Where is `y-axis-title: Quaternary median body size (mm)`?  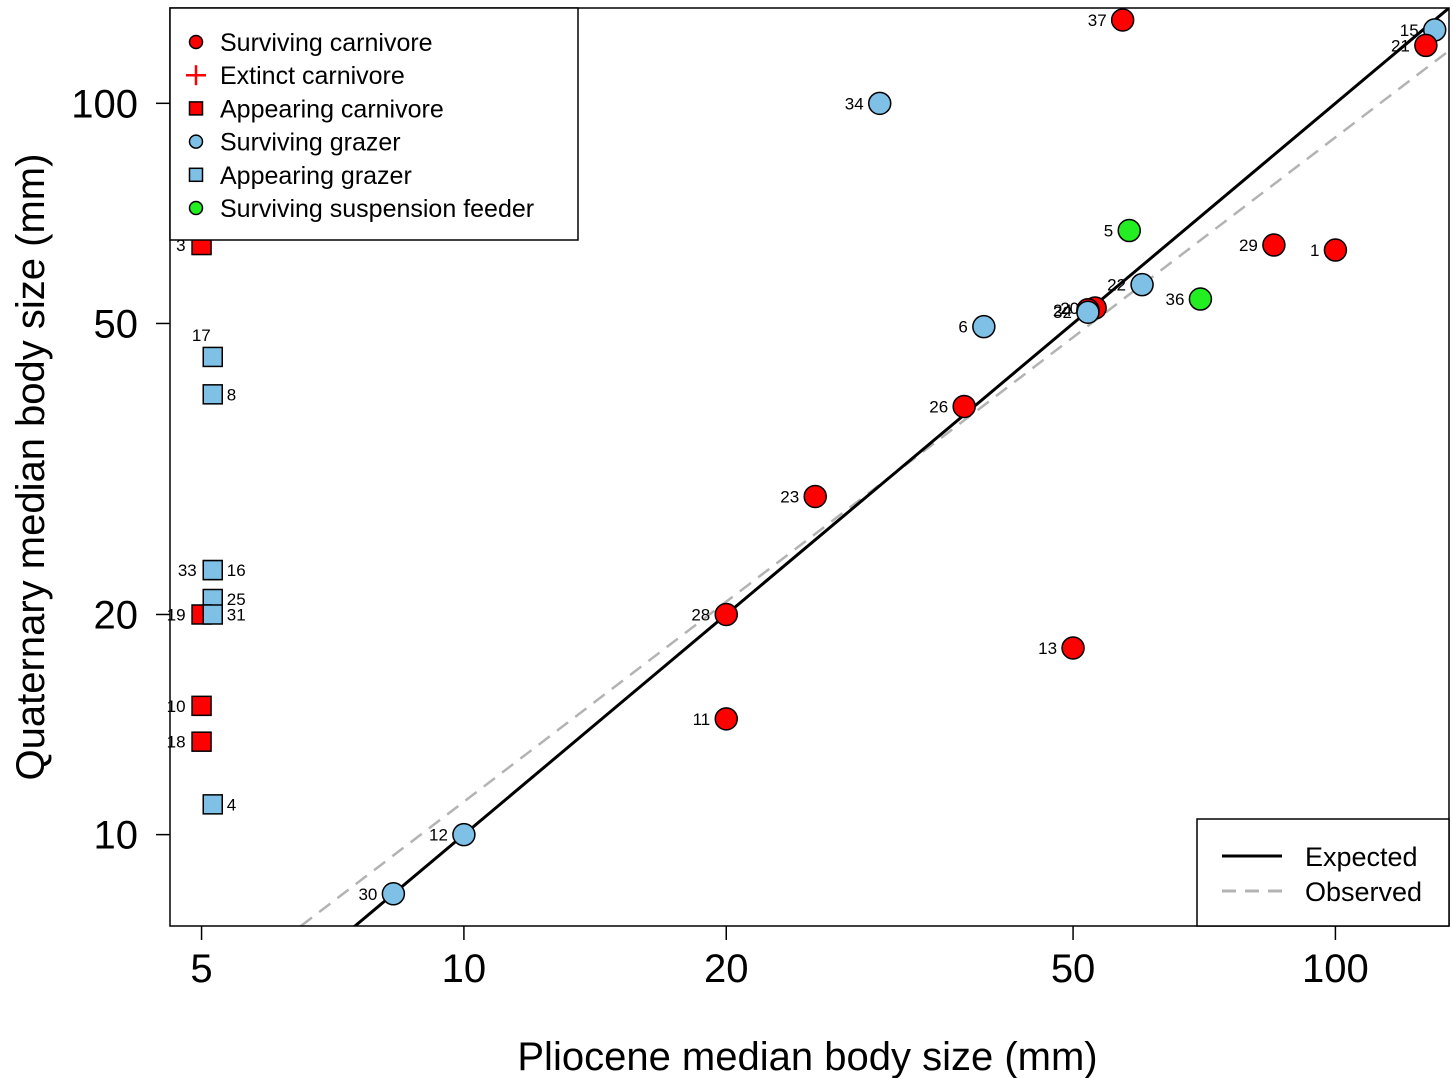
y-axis-title: Quaternary median body size (mm) is located at coordinates (31, 467).